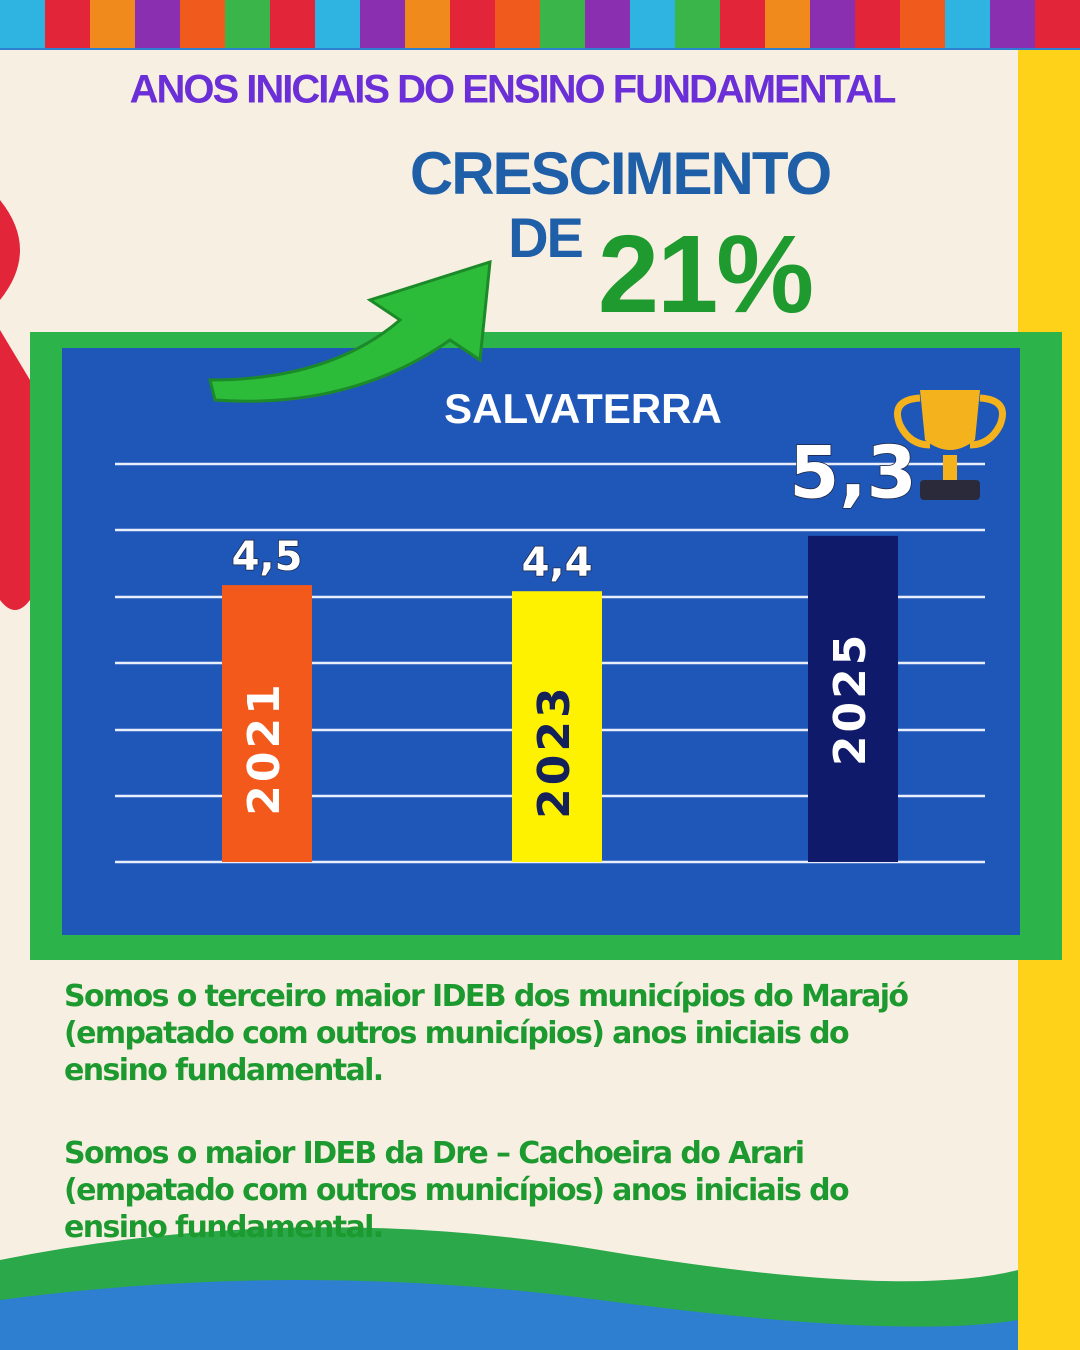  What do you see at coordinates (620, 173) in the screenshot?
I see `growth-text: CRESCIMENTO` at bounding box center [620, 173].